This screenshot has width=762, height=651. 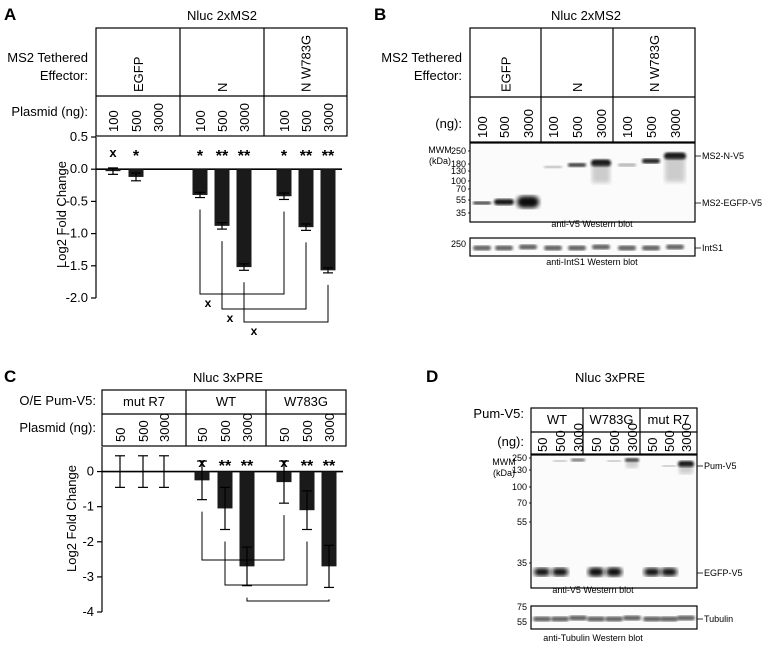 I want to click on panel-b-mw-marker: 180, so click(x=458, y=164).